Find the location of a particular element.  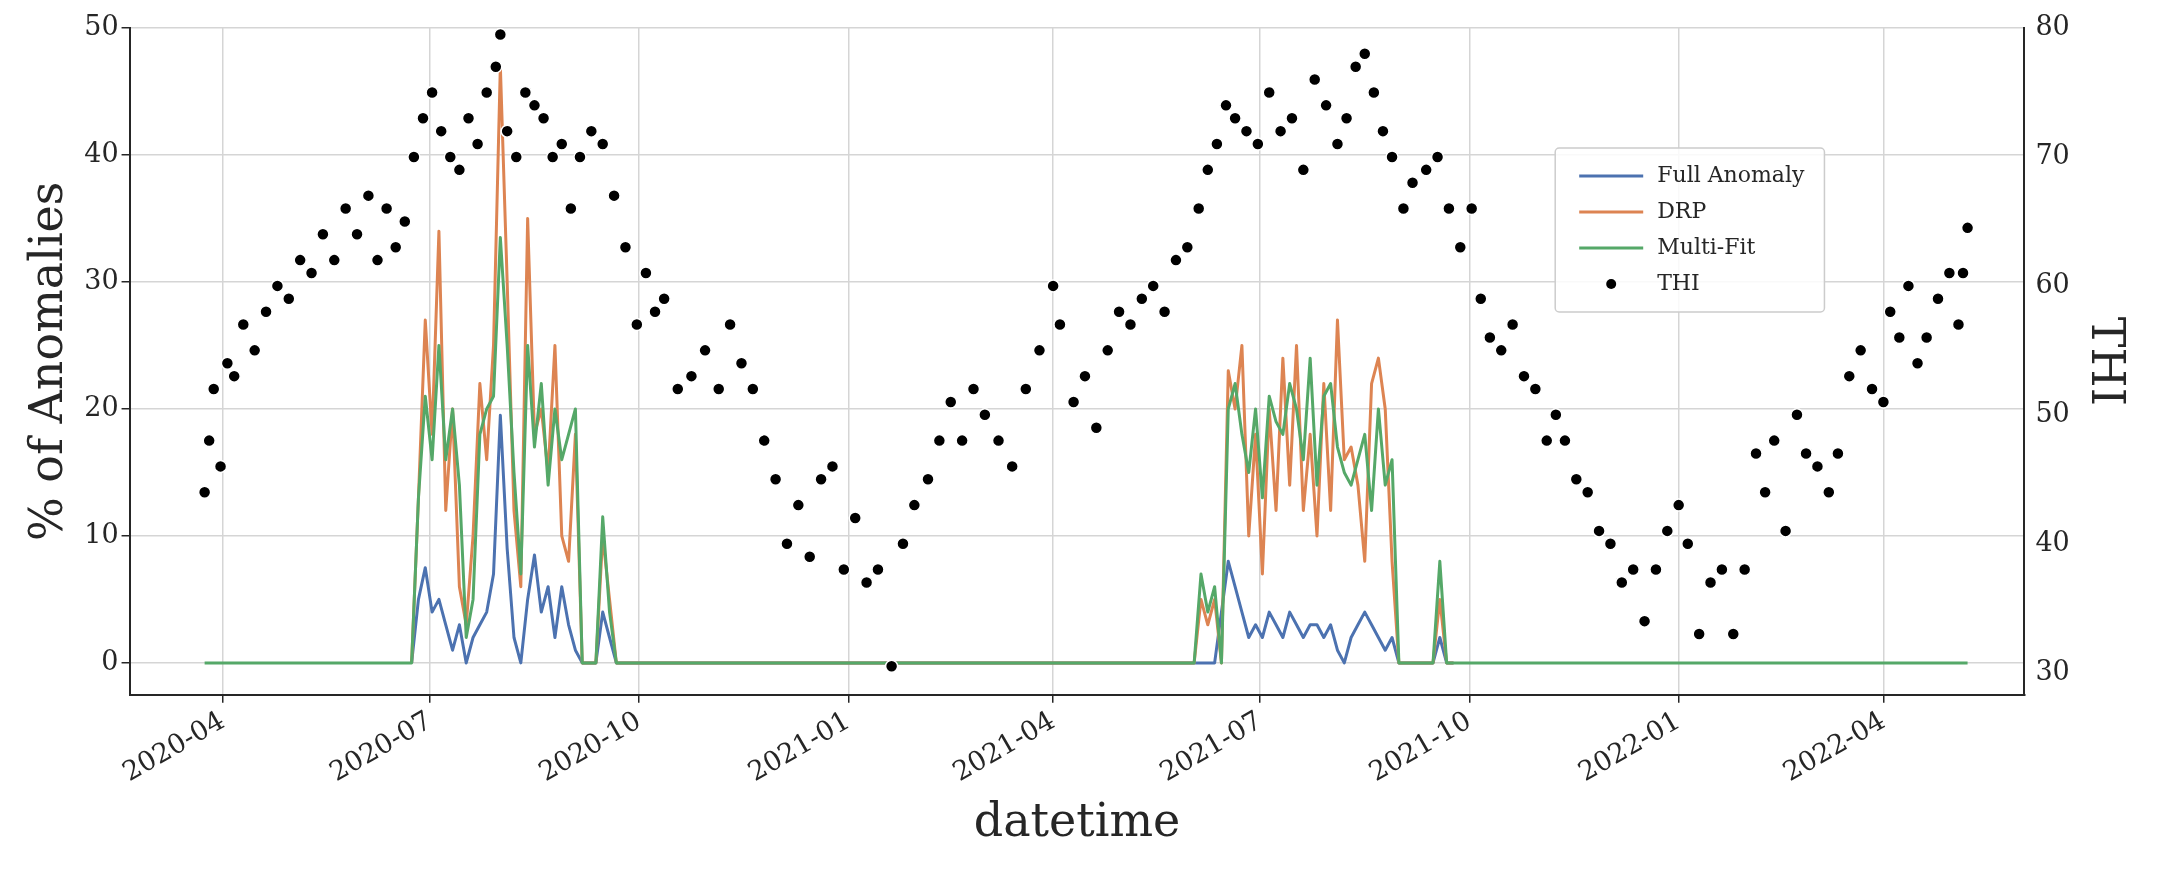

y-axis-title: % of Anomalies is located at coordinates (45, 361).